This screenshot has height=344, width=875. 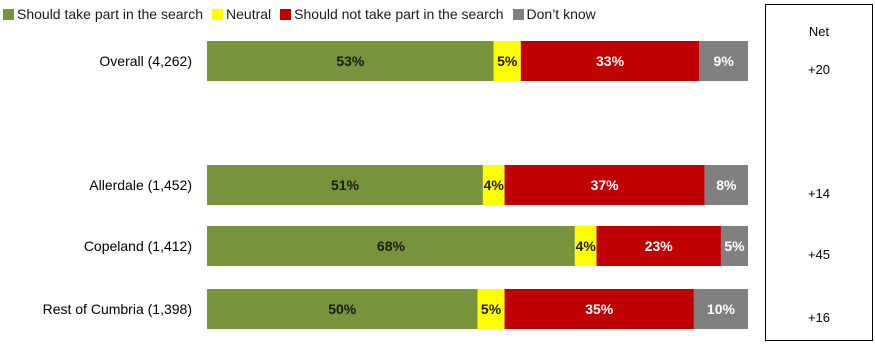 What do you see at coordinates (819, 193) in the screenshot?
I see `net-value: +14` at bounding box center [819, 193].